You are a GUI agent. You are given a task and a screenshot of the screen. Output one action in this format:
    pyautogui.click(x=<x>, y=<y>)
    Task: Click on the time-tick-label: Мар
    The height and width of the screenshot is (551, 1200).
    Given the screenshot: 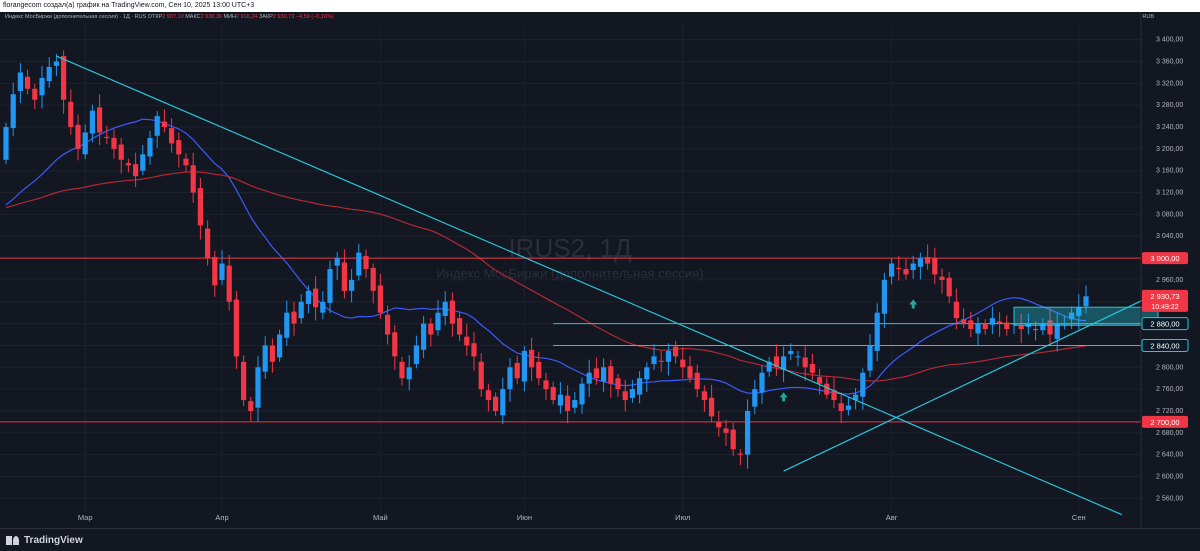 What is the action you would take?
    pyautogui.click(x=85, y=517)
    